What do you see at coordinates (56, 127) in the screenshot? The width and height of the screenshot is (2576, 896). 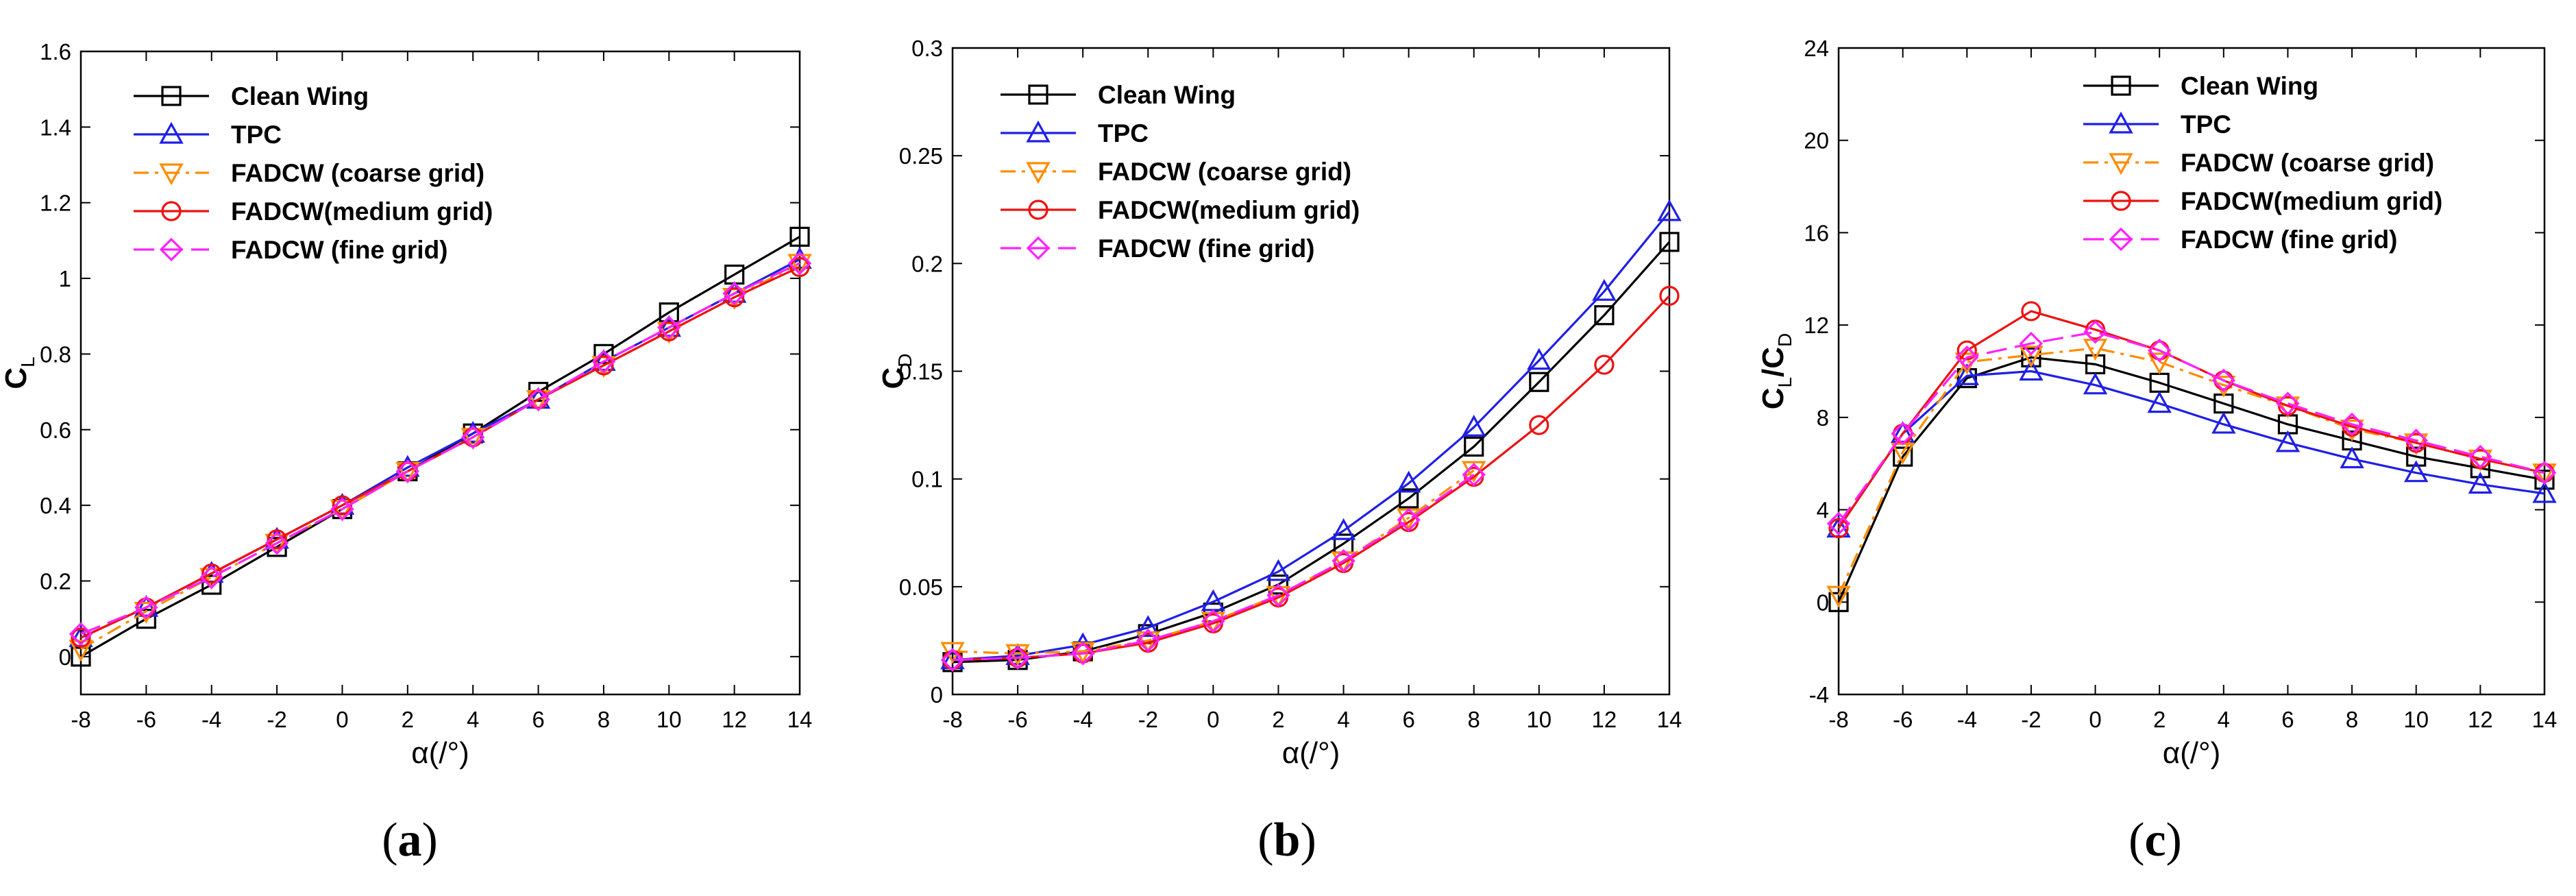 I see `y-tick-label: 1.4` at bounding box center [56, 127].